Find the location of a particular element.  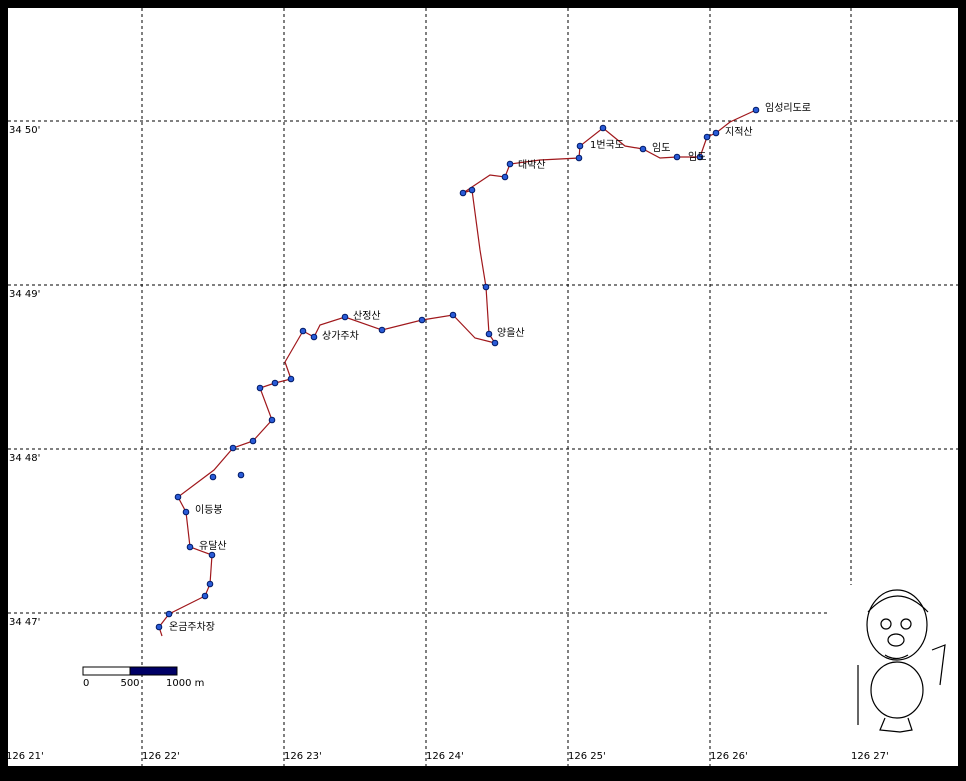

waypoint-label: 상가주차 is located at coordinates (340, 336).